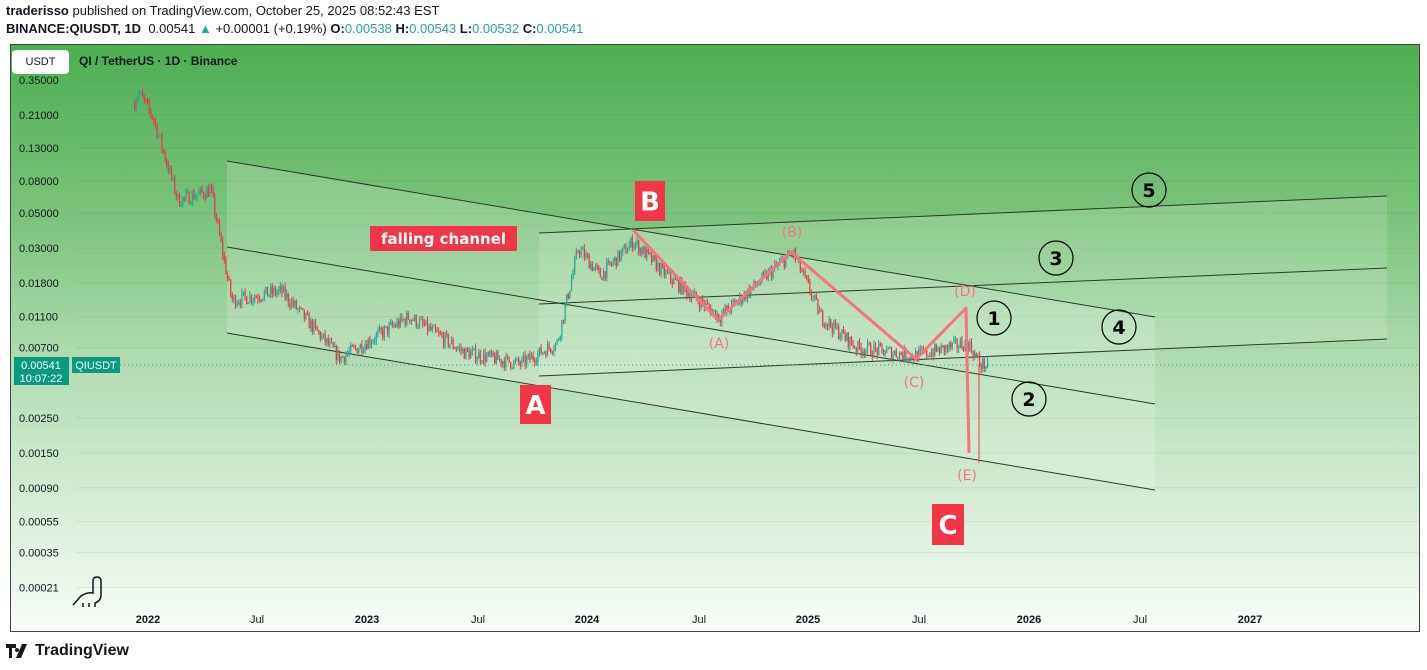 Image resolution: width=1427 pixels, height=670 pixels. What do you see at coordinates (39, 523) in the screenshot?
I see `y-tick-label: 0.00055` at bounding box center [39, 523].